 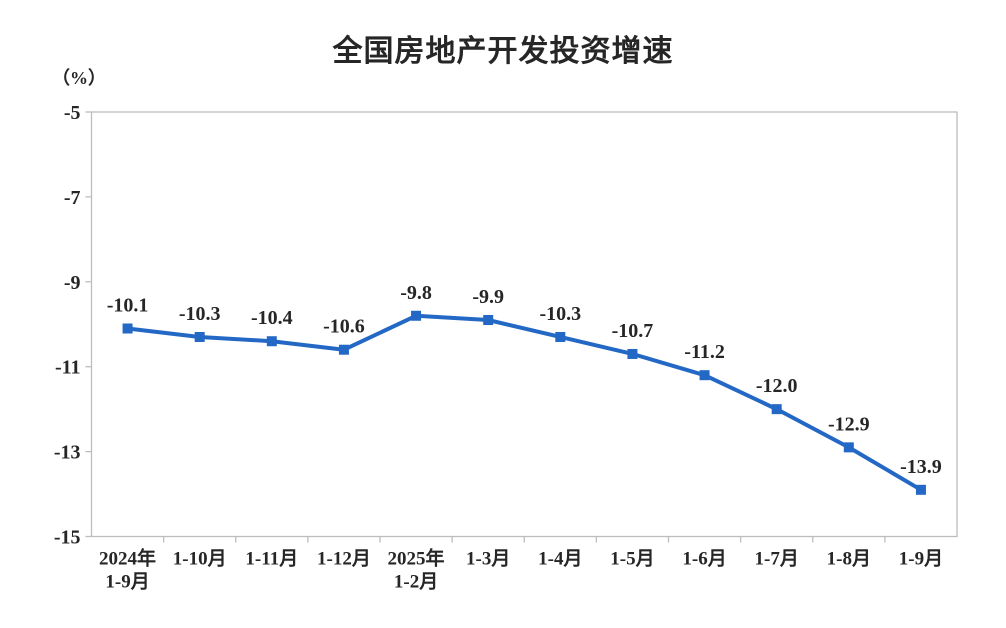 What do you see at coordinates (72, 113) in the screenshot?
I see `y-axis-tick-label: -5` at bounding box center [72, 113].